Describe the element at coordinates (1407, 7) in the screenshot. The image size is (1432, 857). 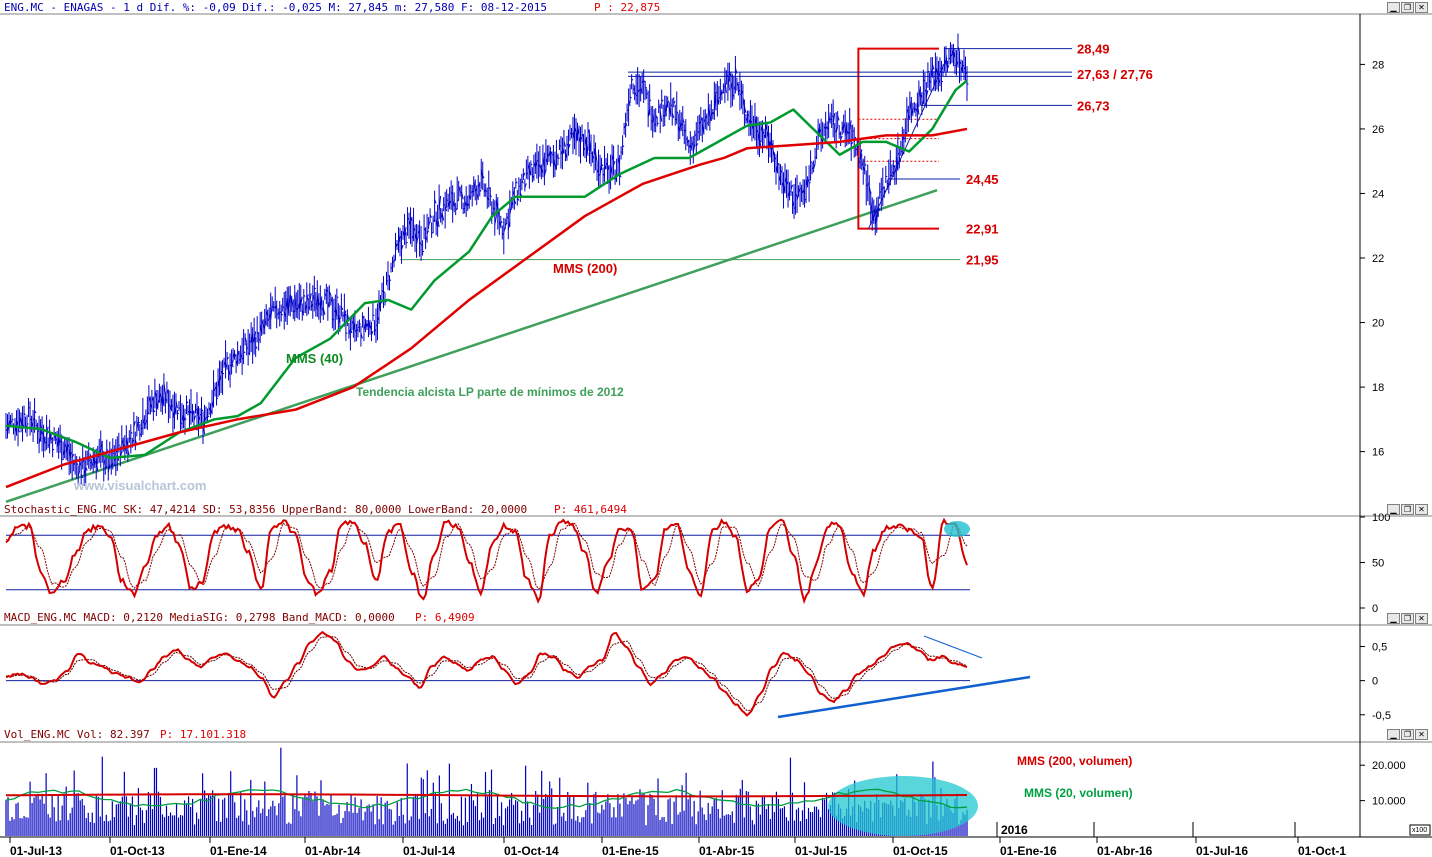
I see `price-restore-button: ❐` at that location.